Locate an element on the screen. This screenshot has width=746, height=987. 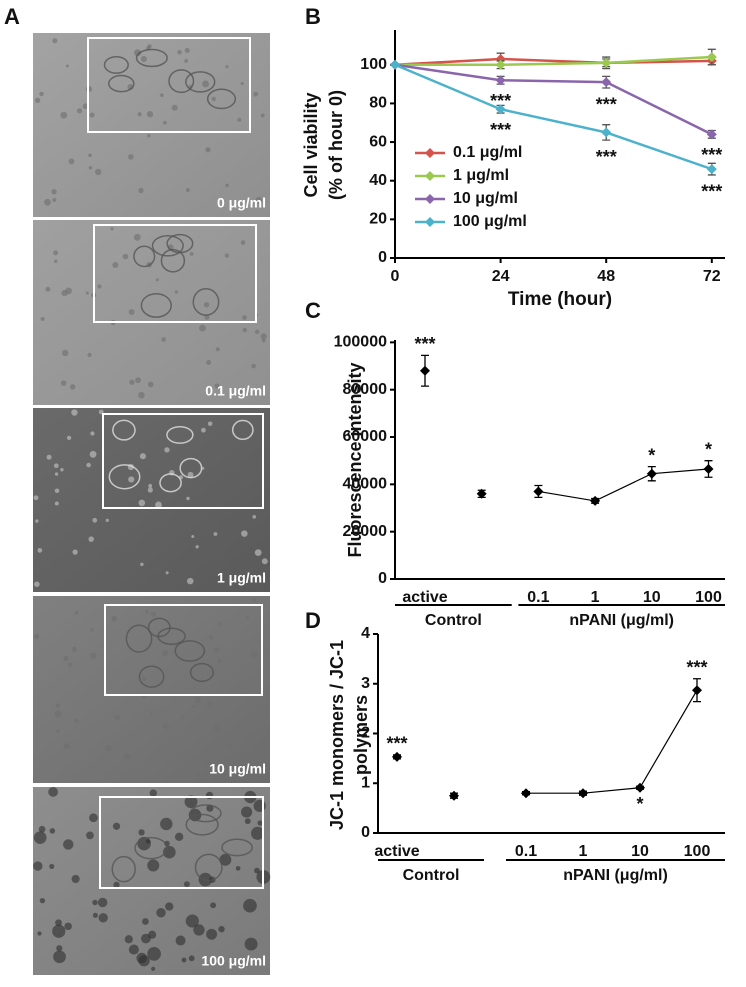
x-tick-label: 48 is located at coordinates (606, 276).